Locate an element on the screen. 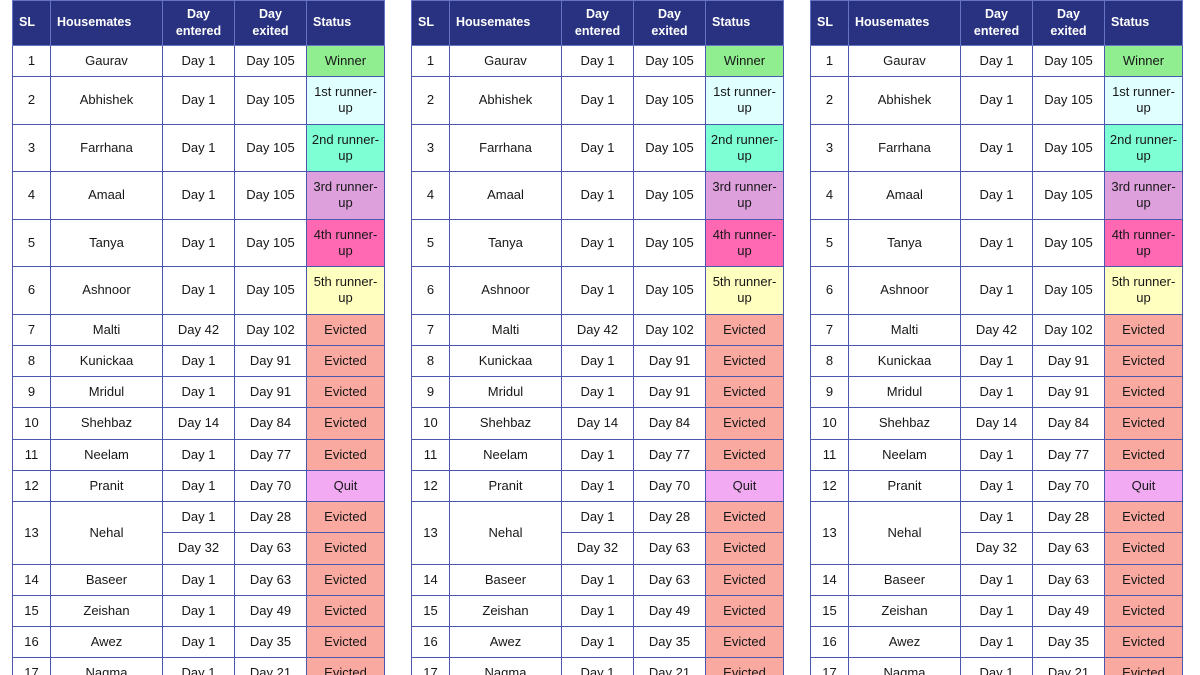 The width and height of the screenshot is (1200, 675). cell-day-entered: Day 32 is located at coordinates (198, 548).